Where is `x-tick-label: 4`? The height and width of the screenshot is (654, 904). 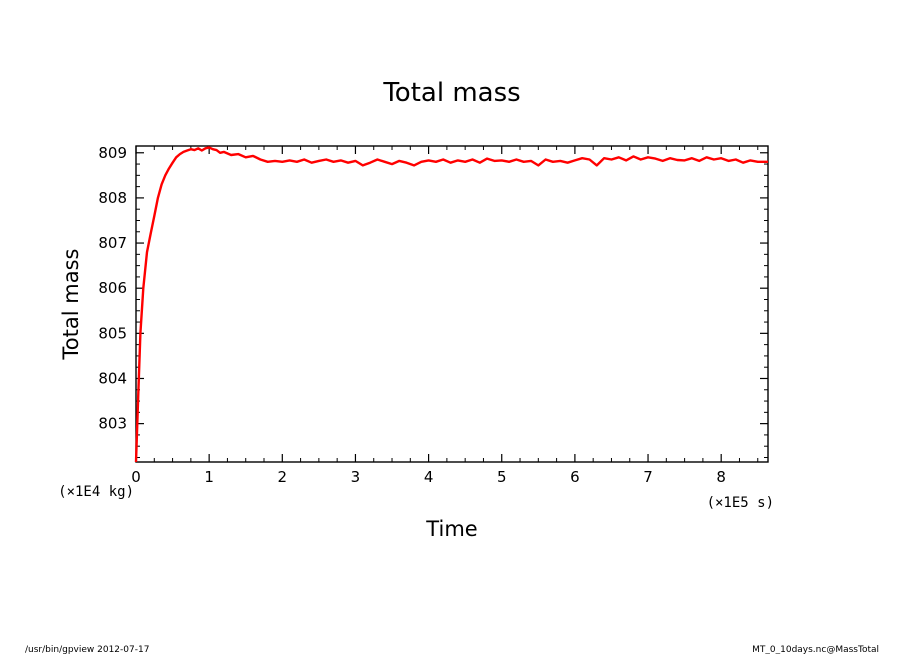
x-tick-label: 4 is located at coordinates (429, 477).